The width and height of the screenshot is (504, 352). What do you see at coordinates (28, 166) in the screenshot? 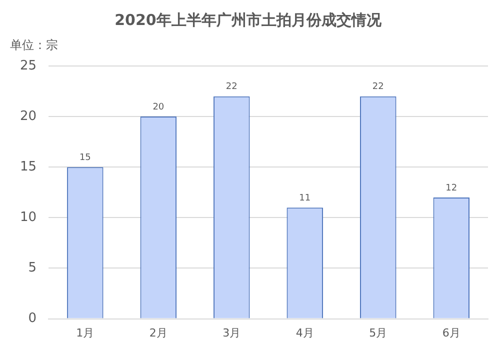
I see `y-tick-label: 15` at bounding box center [28, 166].